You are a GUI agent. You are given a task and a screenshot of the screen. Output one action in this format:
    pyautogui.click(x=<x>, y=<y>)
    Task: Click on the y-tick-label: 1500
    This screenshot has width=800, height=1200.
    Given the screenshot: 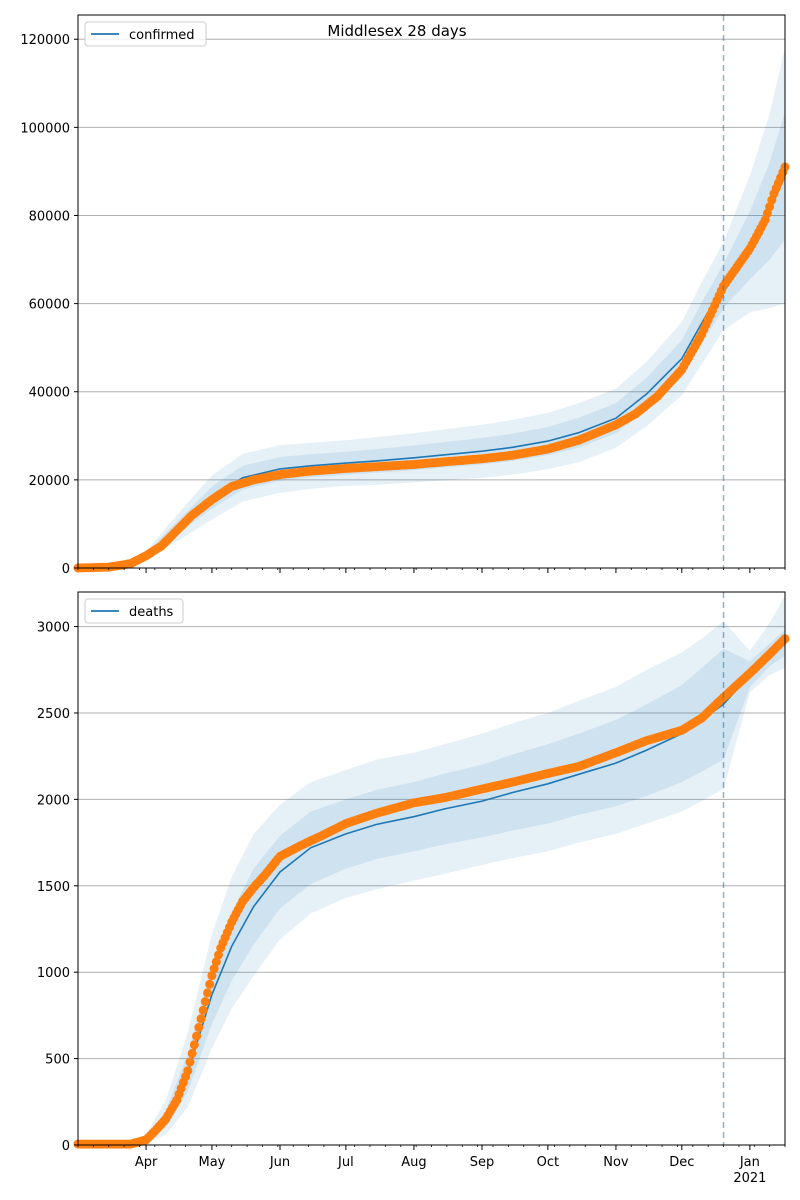 What is the action you would take?
    pyautogui.click(x=53, y=887)
    